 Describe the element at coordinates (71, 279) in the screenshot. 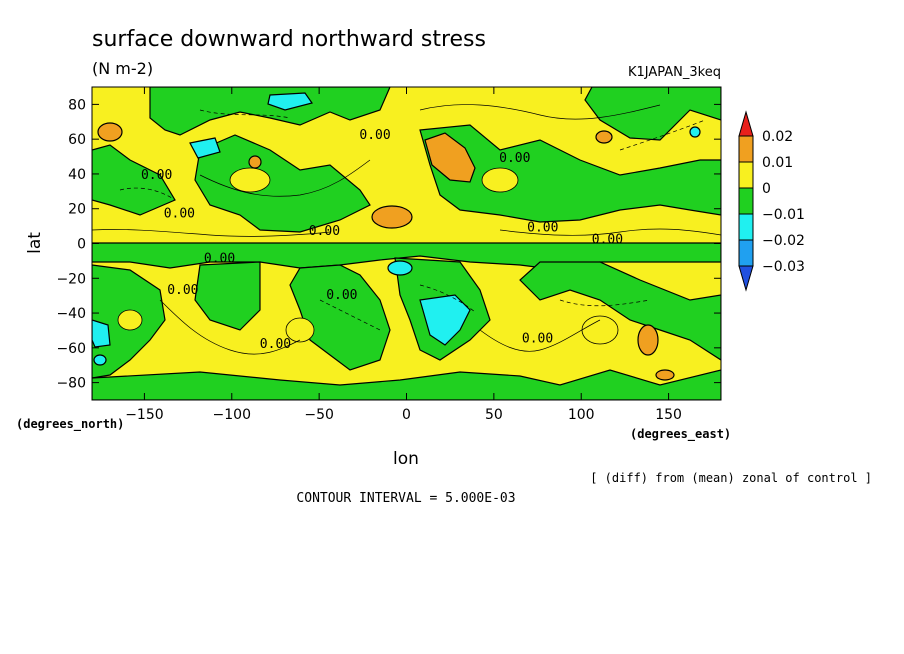

I see `y-tick-label: −20` at that location.